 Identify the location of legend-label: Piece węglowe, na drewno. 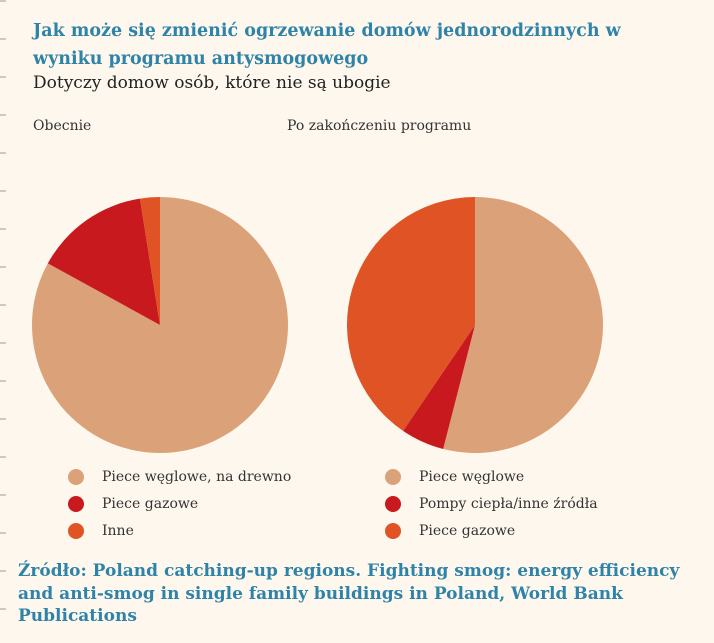
(197, 476).